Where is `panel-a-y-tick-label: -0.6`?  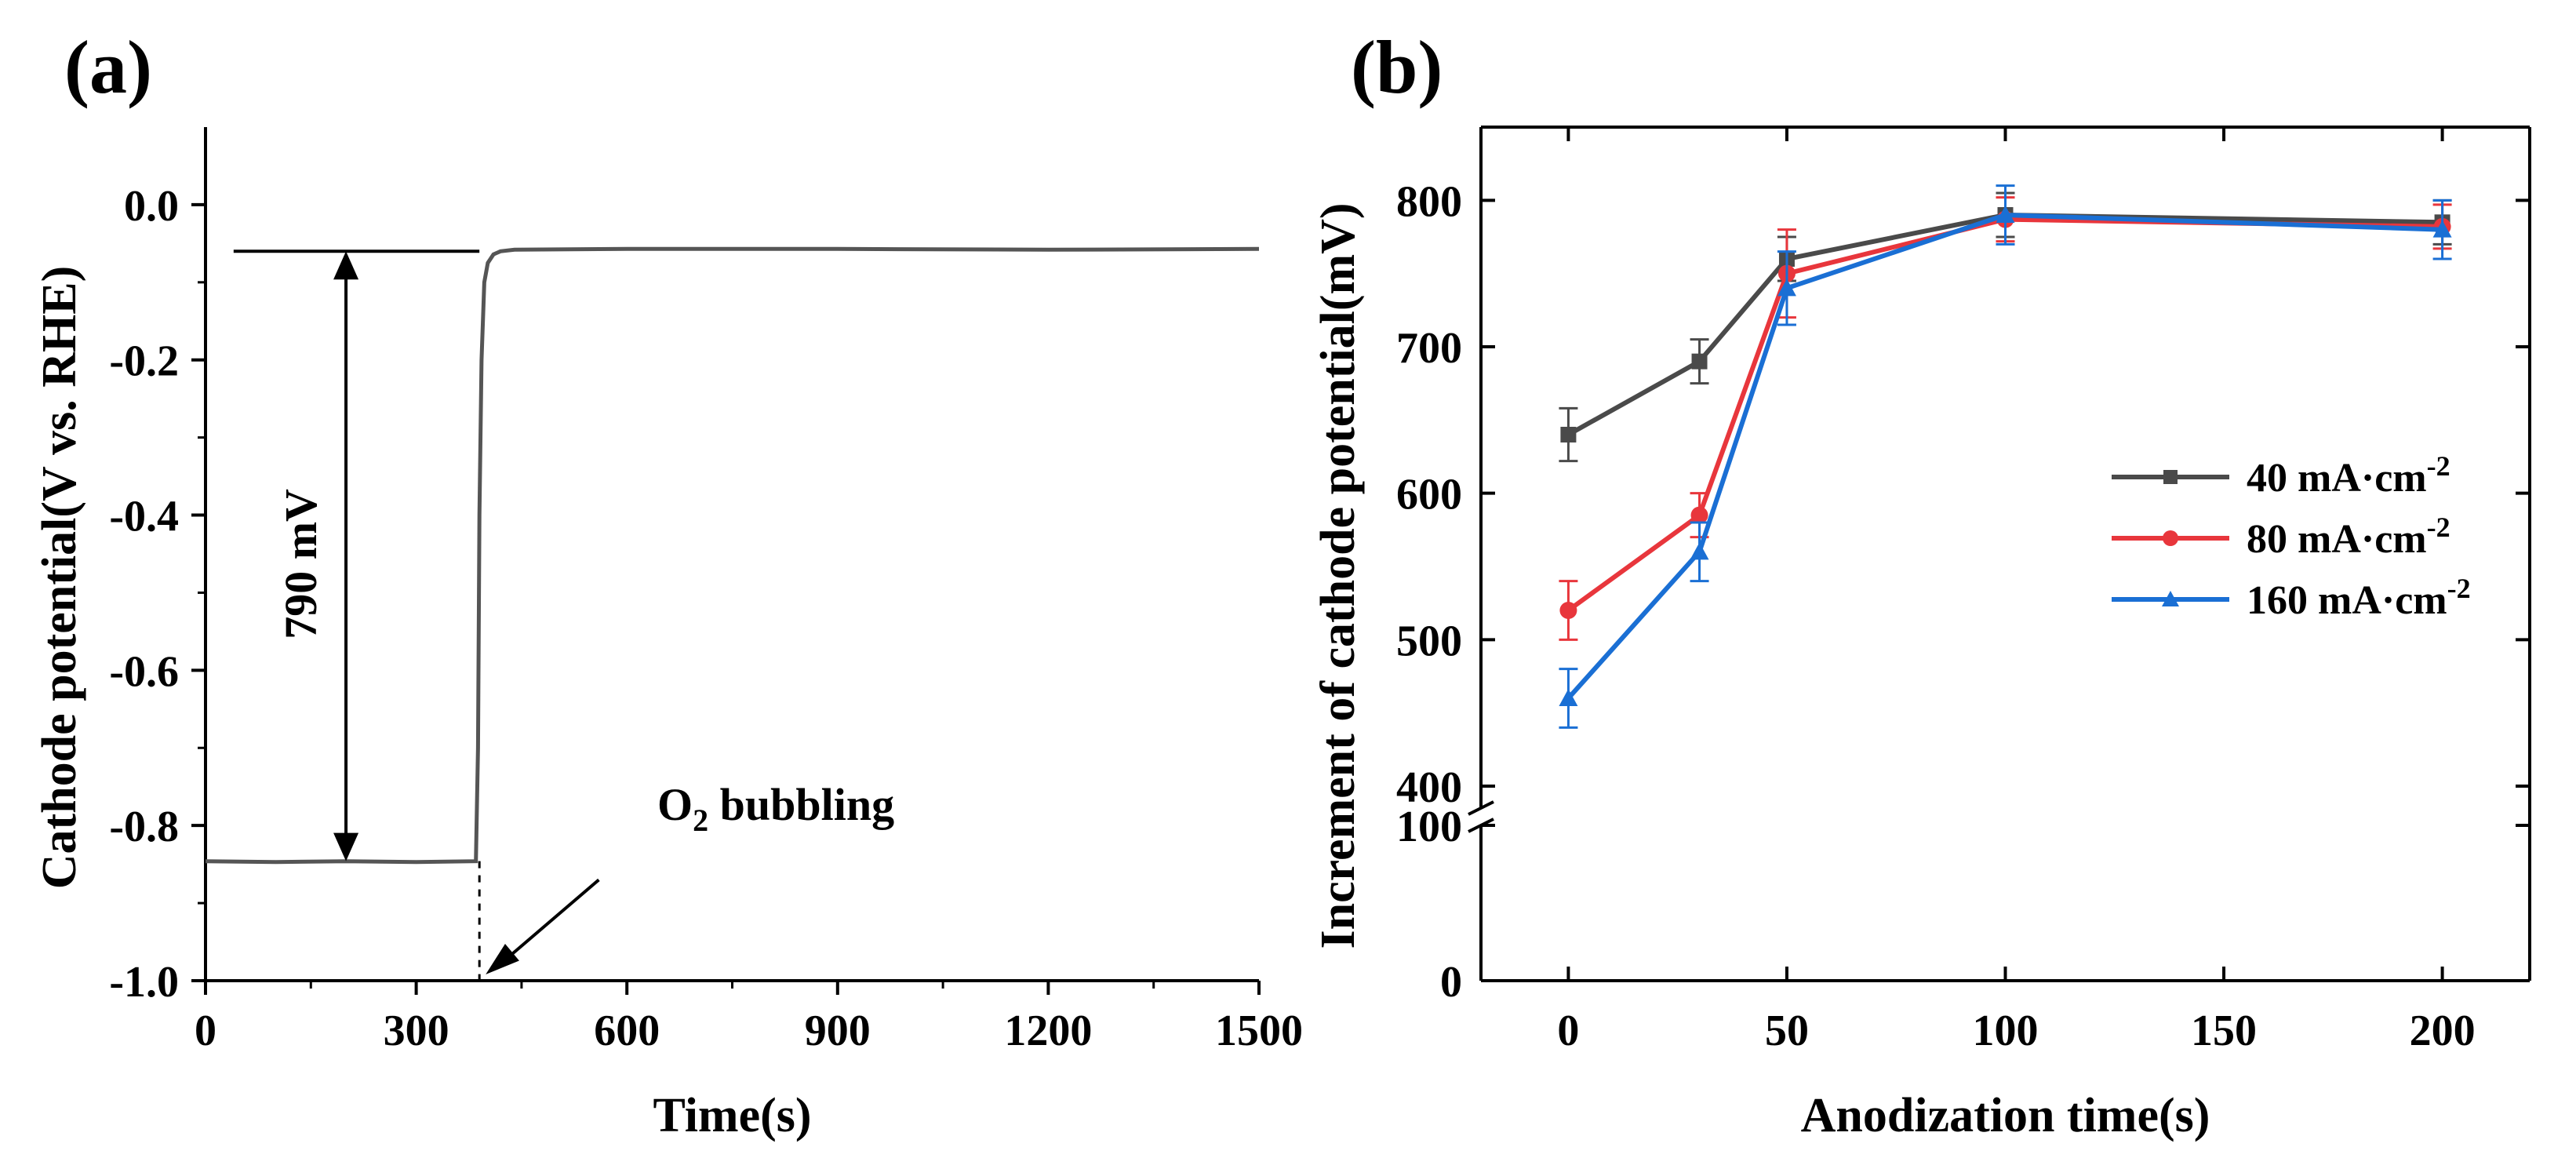 panel-a-y-tick-label: -0.6 is located at coordinates (144, 671).